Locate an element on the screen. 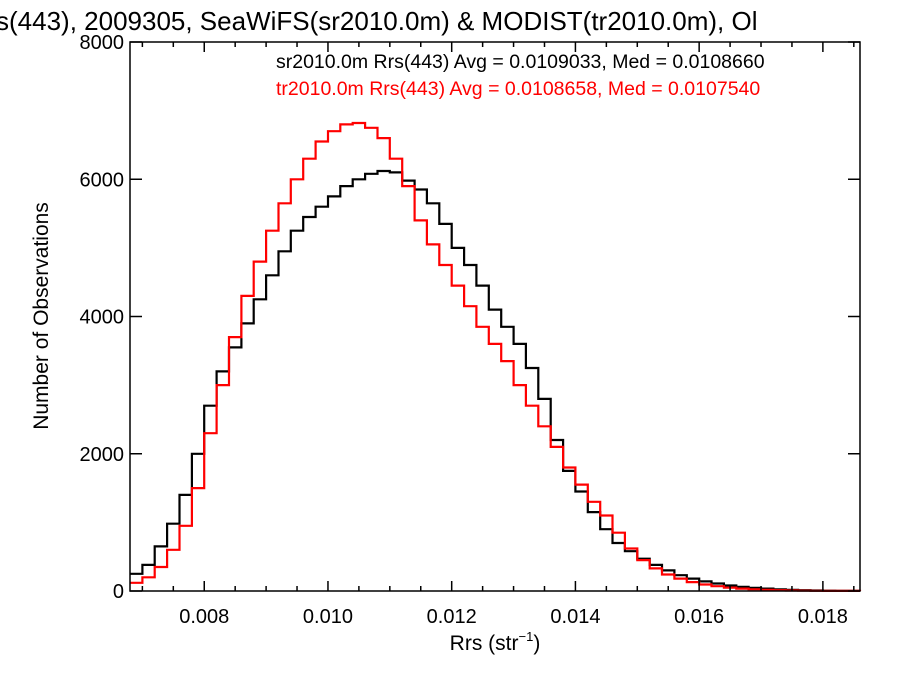  x-tick-label-1: 0.010 is located at coordinates (328, 617).